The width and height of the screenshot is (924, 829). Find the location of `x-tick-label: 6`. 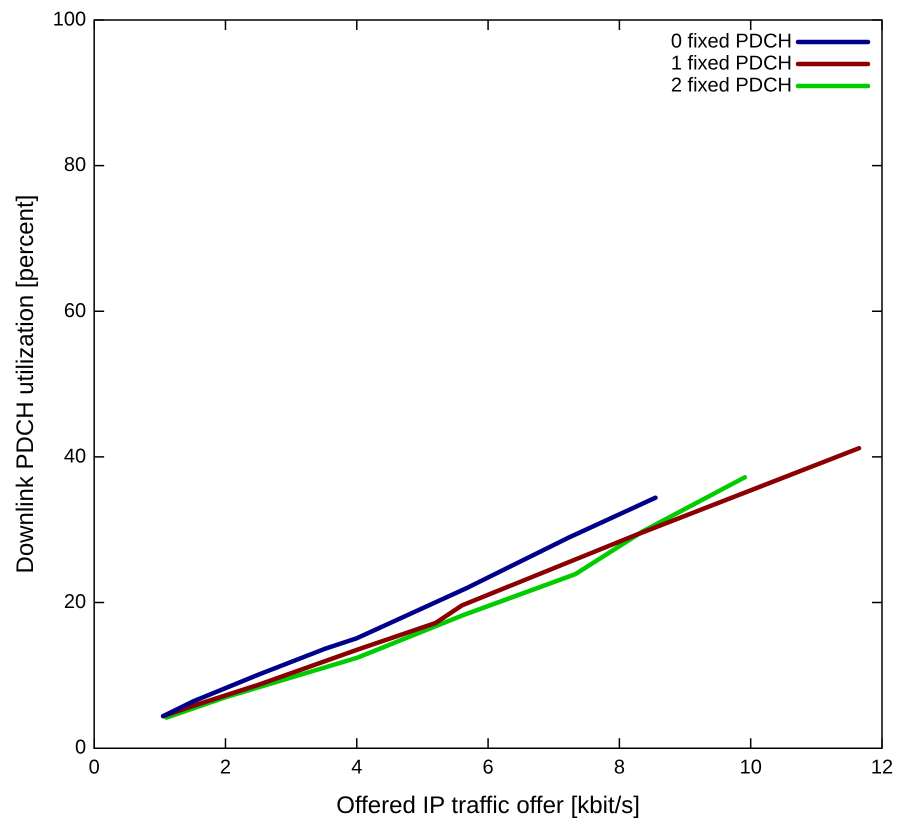

x-tick-label: 6 is located at coordinates (488, 767).